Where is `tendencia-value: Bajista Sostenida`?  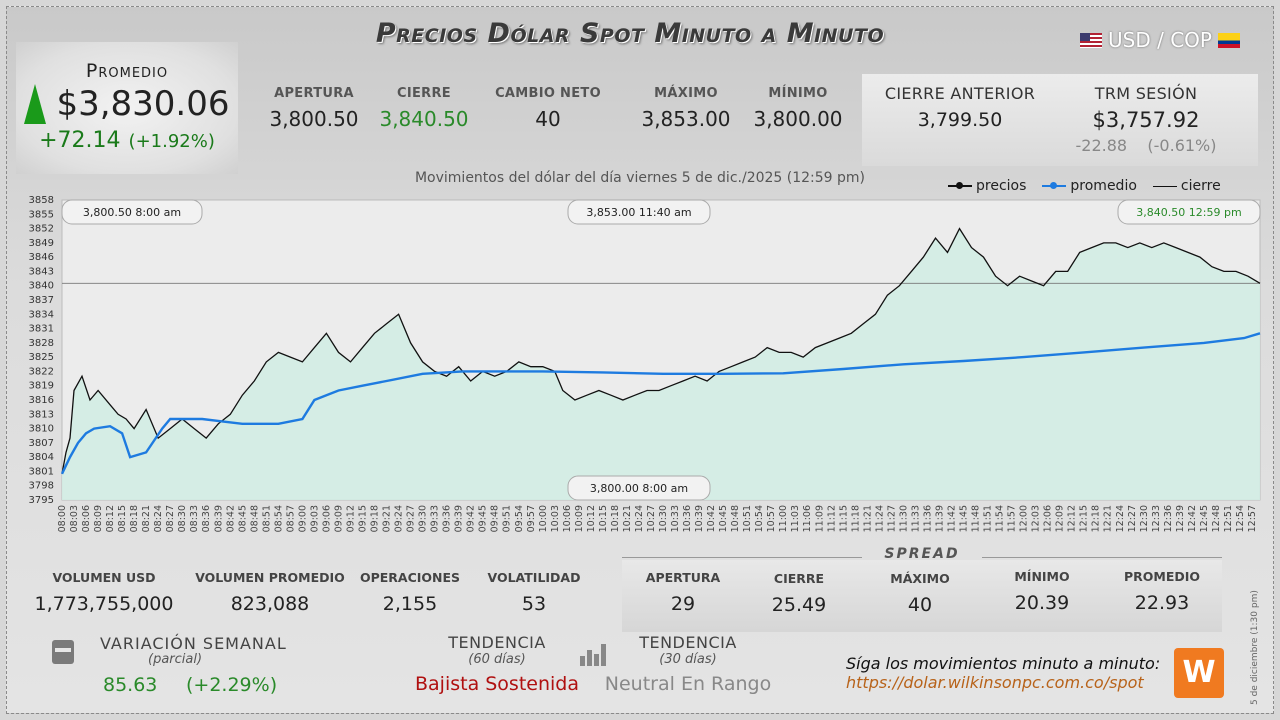
tendencia-value: Bajista Sostenida is located at coordinates (496, 684).